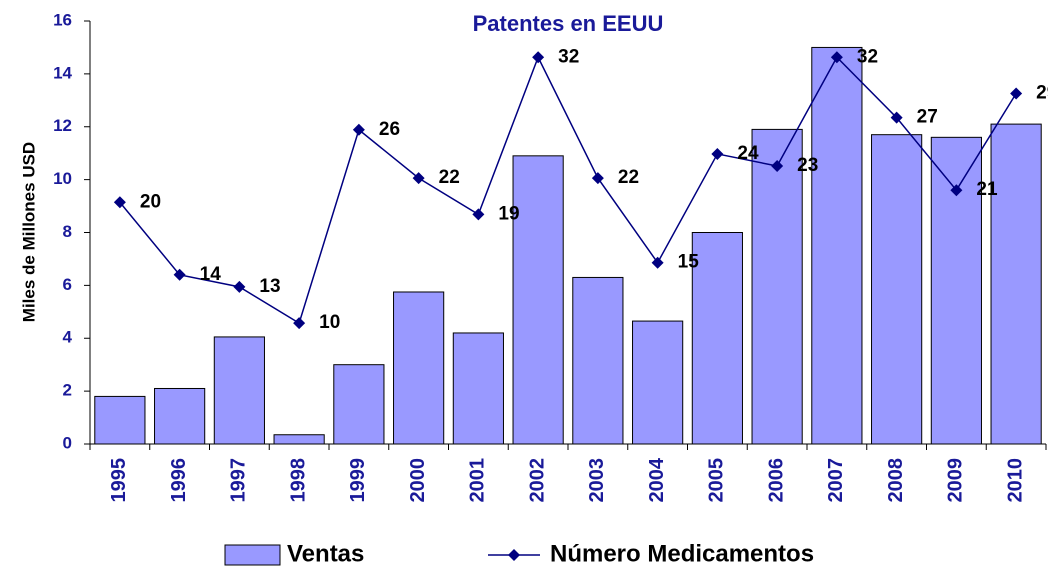 The width and height of the screenshot is (1048, 577). Describe the element at coordinates (68, 337) in the screenshot. I see `y-tick-label: 4` at that location.